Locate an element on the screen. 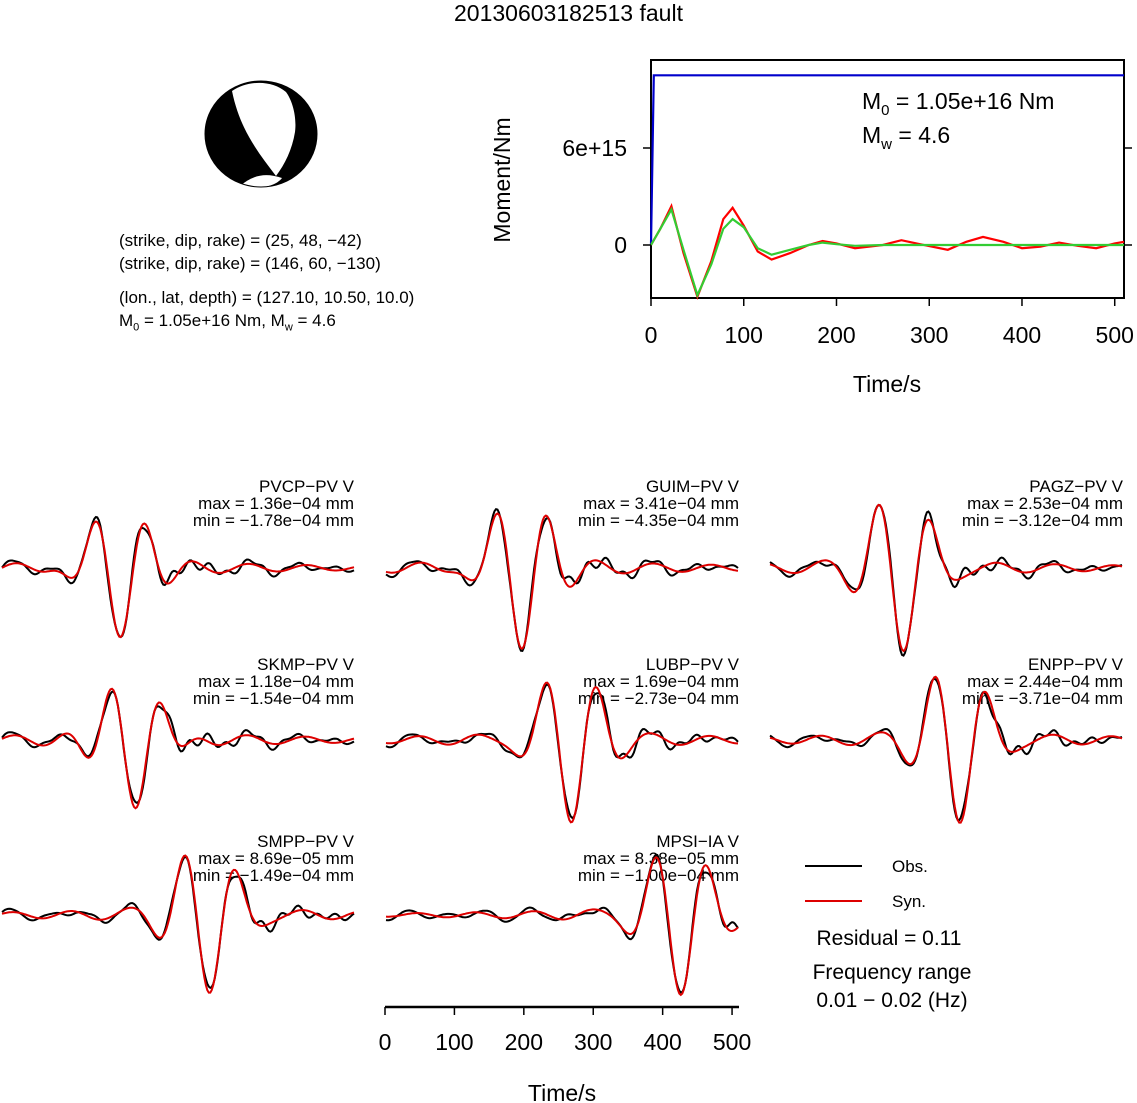 This screenshot has width=1137, height=1103. moment-ylabel: Moment/Nm is located at coordinates (502, 179).